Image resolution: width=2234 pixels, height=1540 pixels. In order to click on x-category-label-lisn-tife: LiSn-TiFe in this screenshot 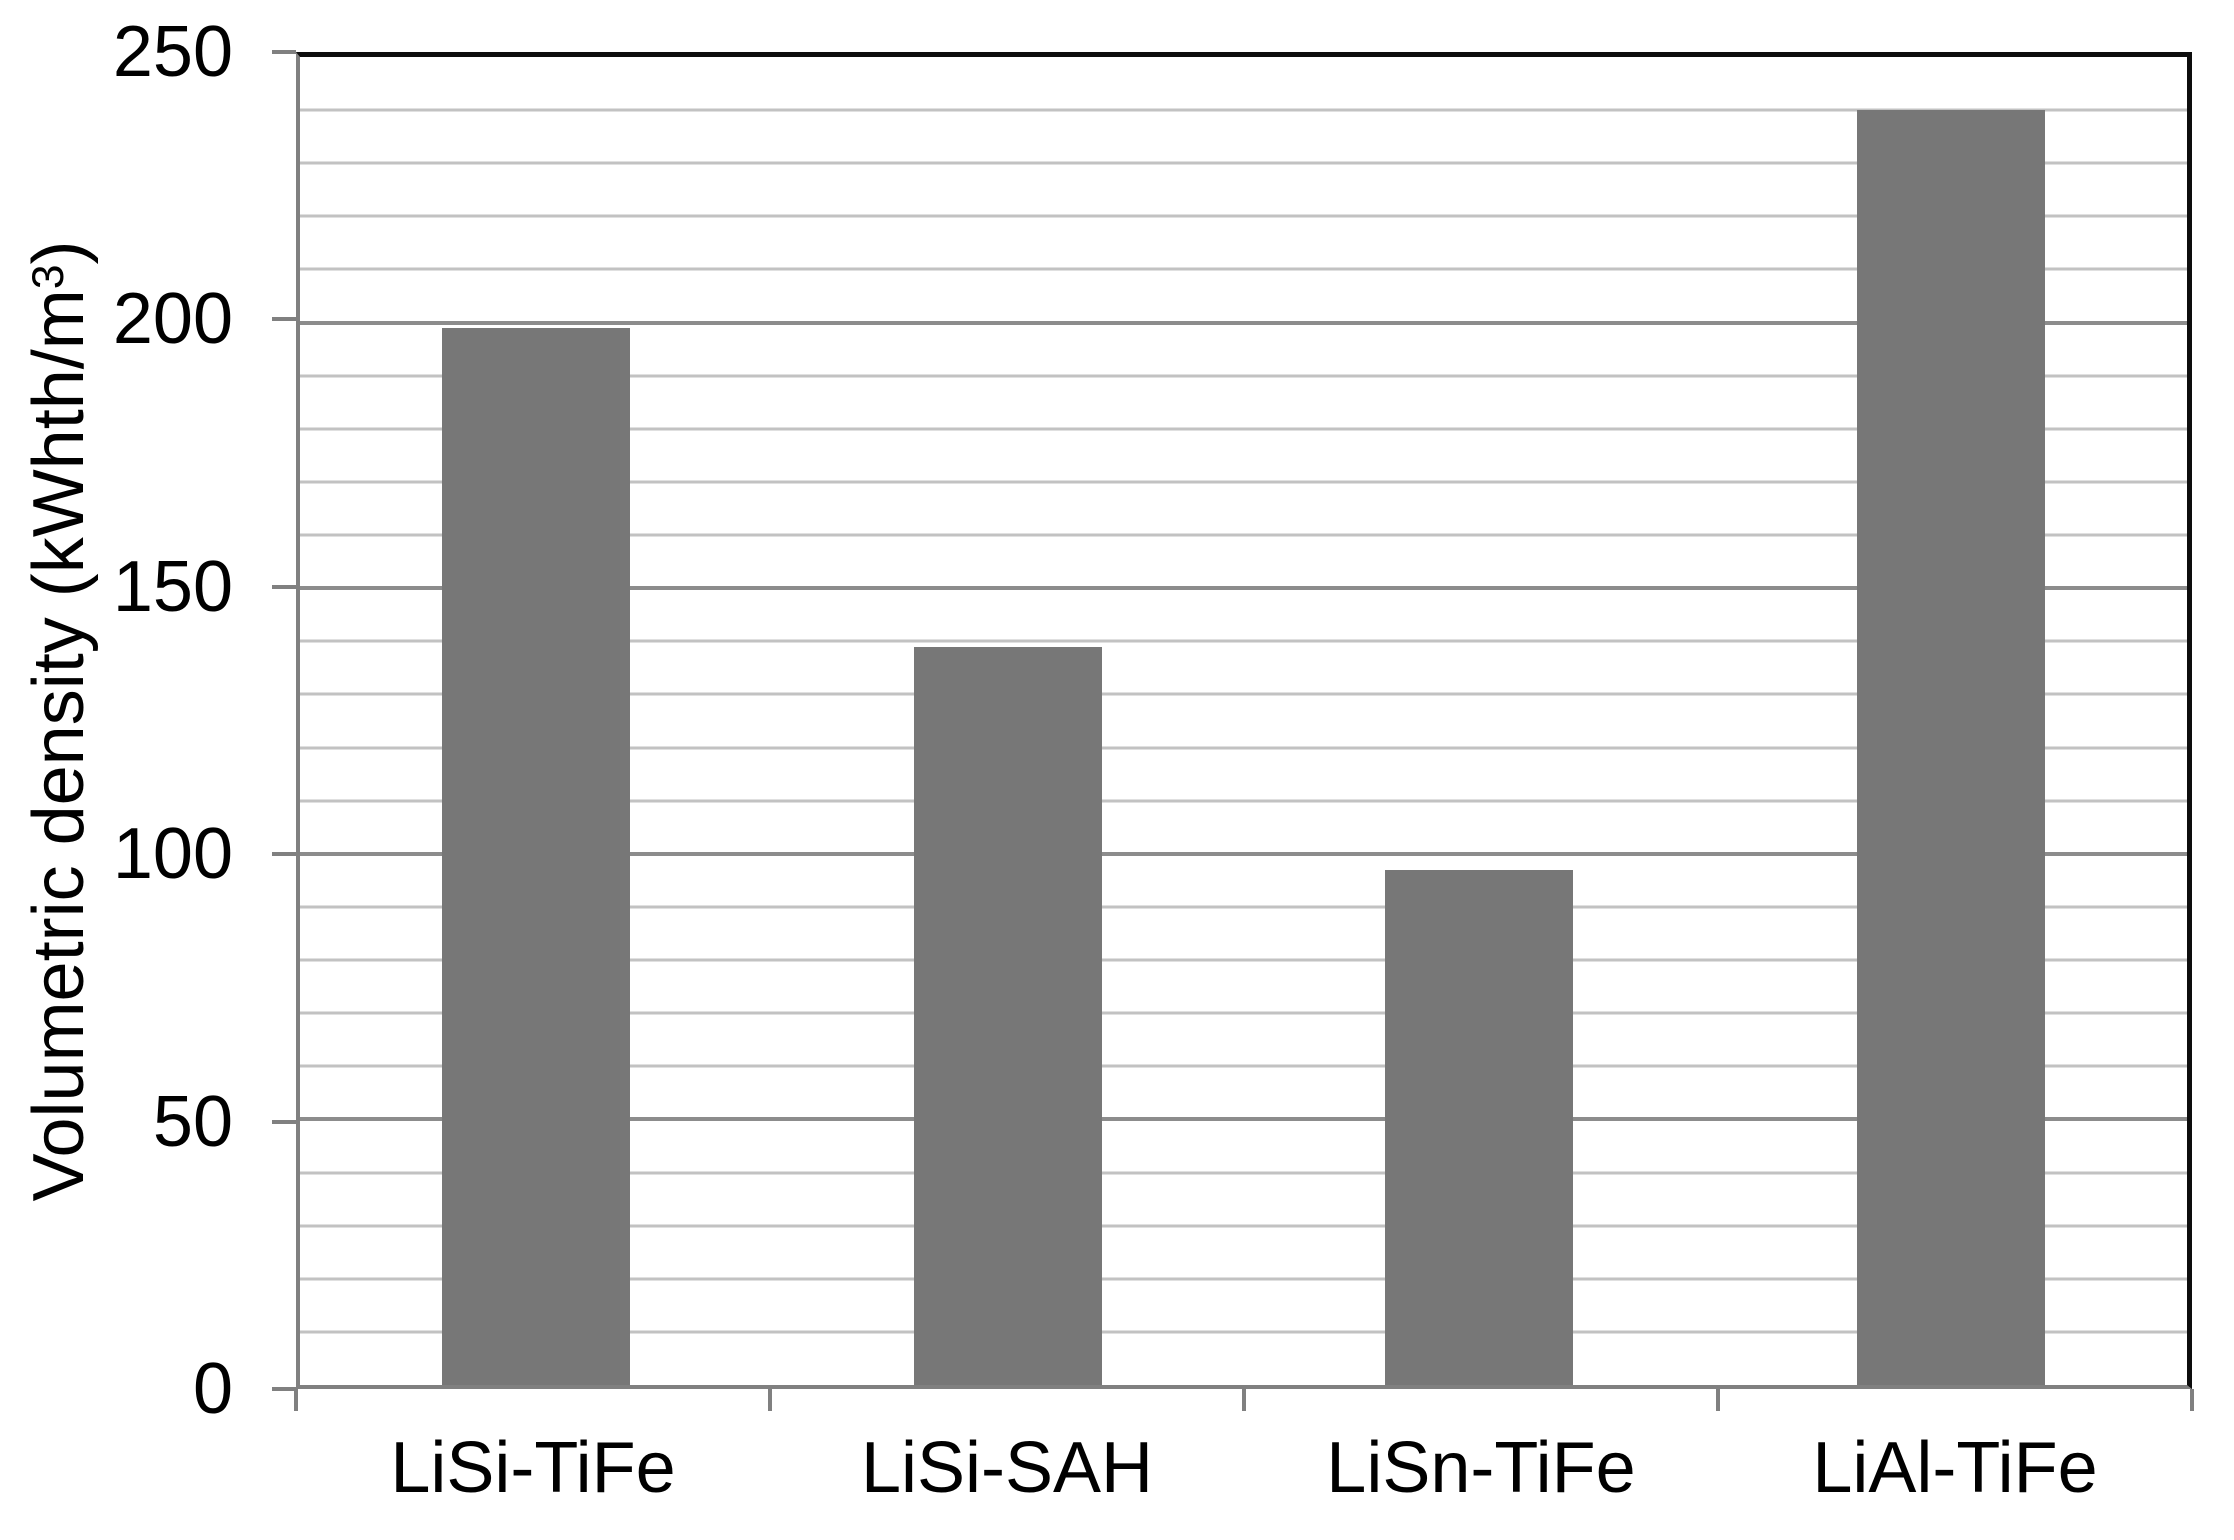, I will do `click(1481, 1468)`.